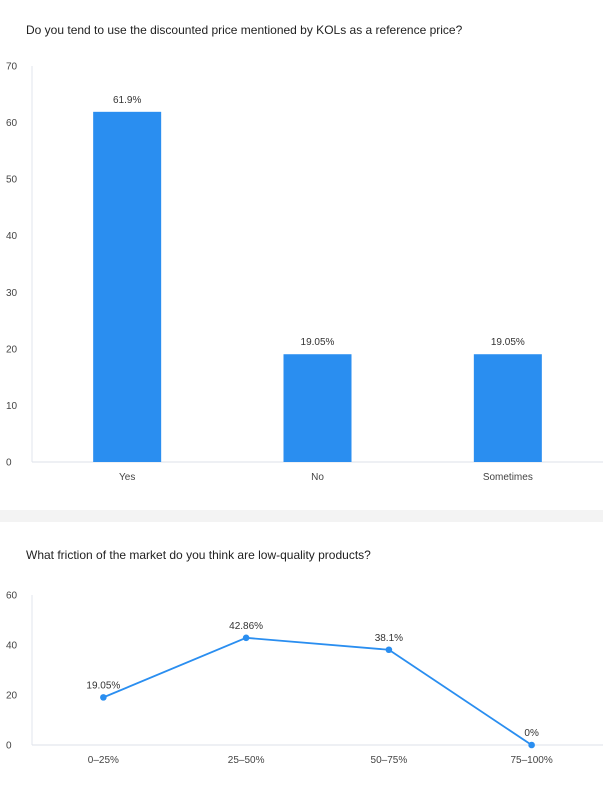 The height and width of the screenshot is (785, 603). What do you see at coordinates (127, 100) in the screenshot?
I see `data-label: 61.9%` at bounding box center [127, 100].